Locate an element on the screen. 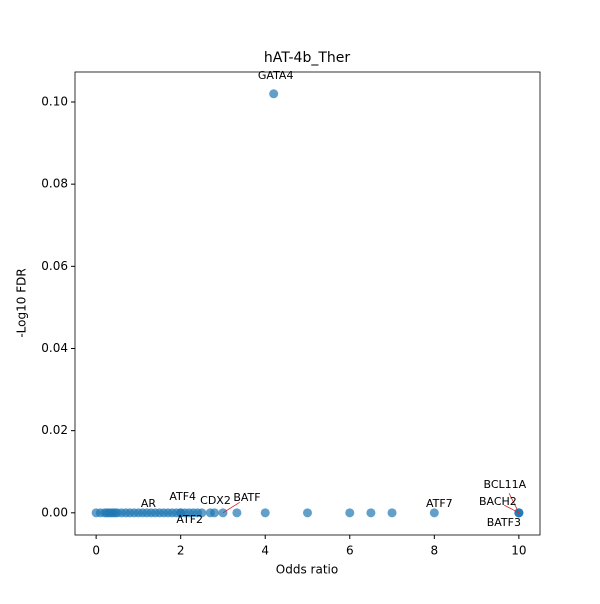 Image resolution: width=600 pixels, height=604 pixels. point-label: BATF is located at coordinates (246, 497).